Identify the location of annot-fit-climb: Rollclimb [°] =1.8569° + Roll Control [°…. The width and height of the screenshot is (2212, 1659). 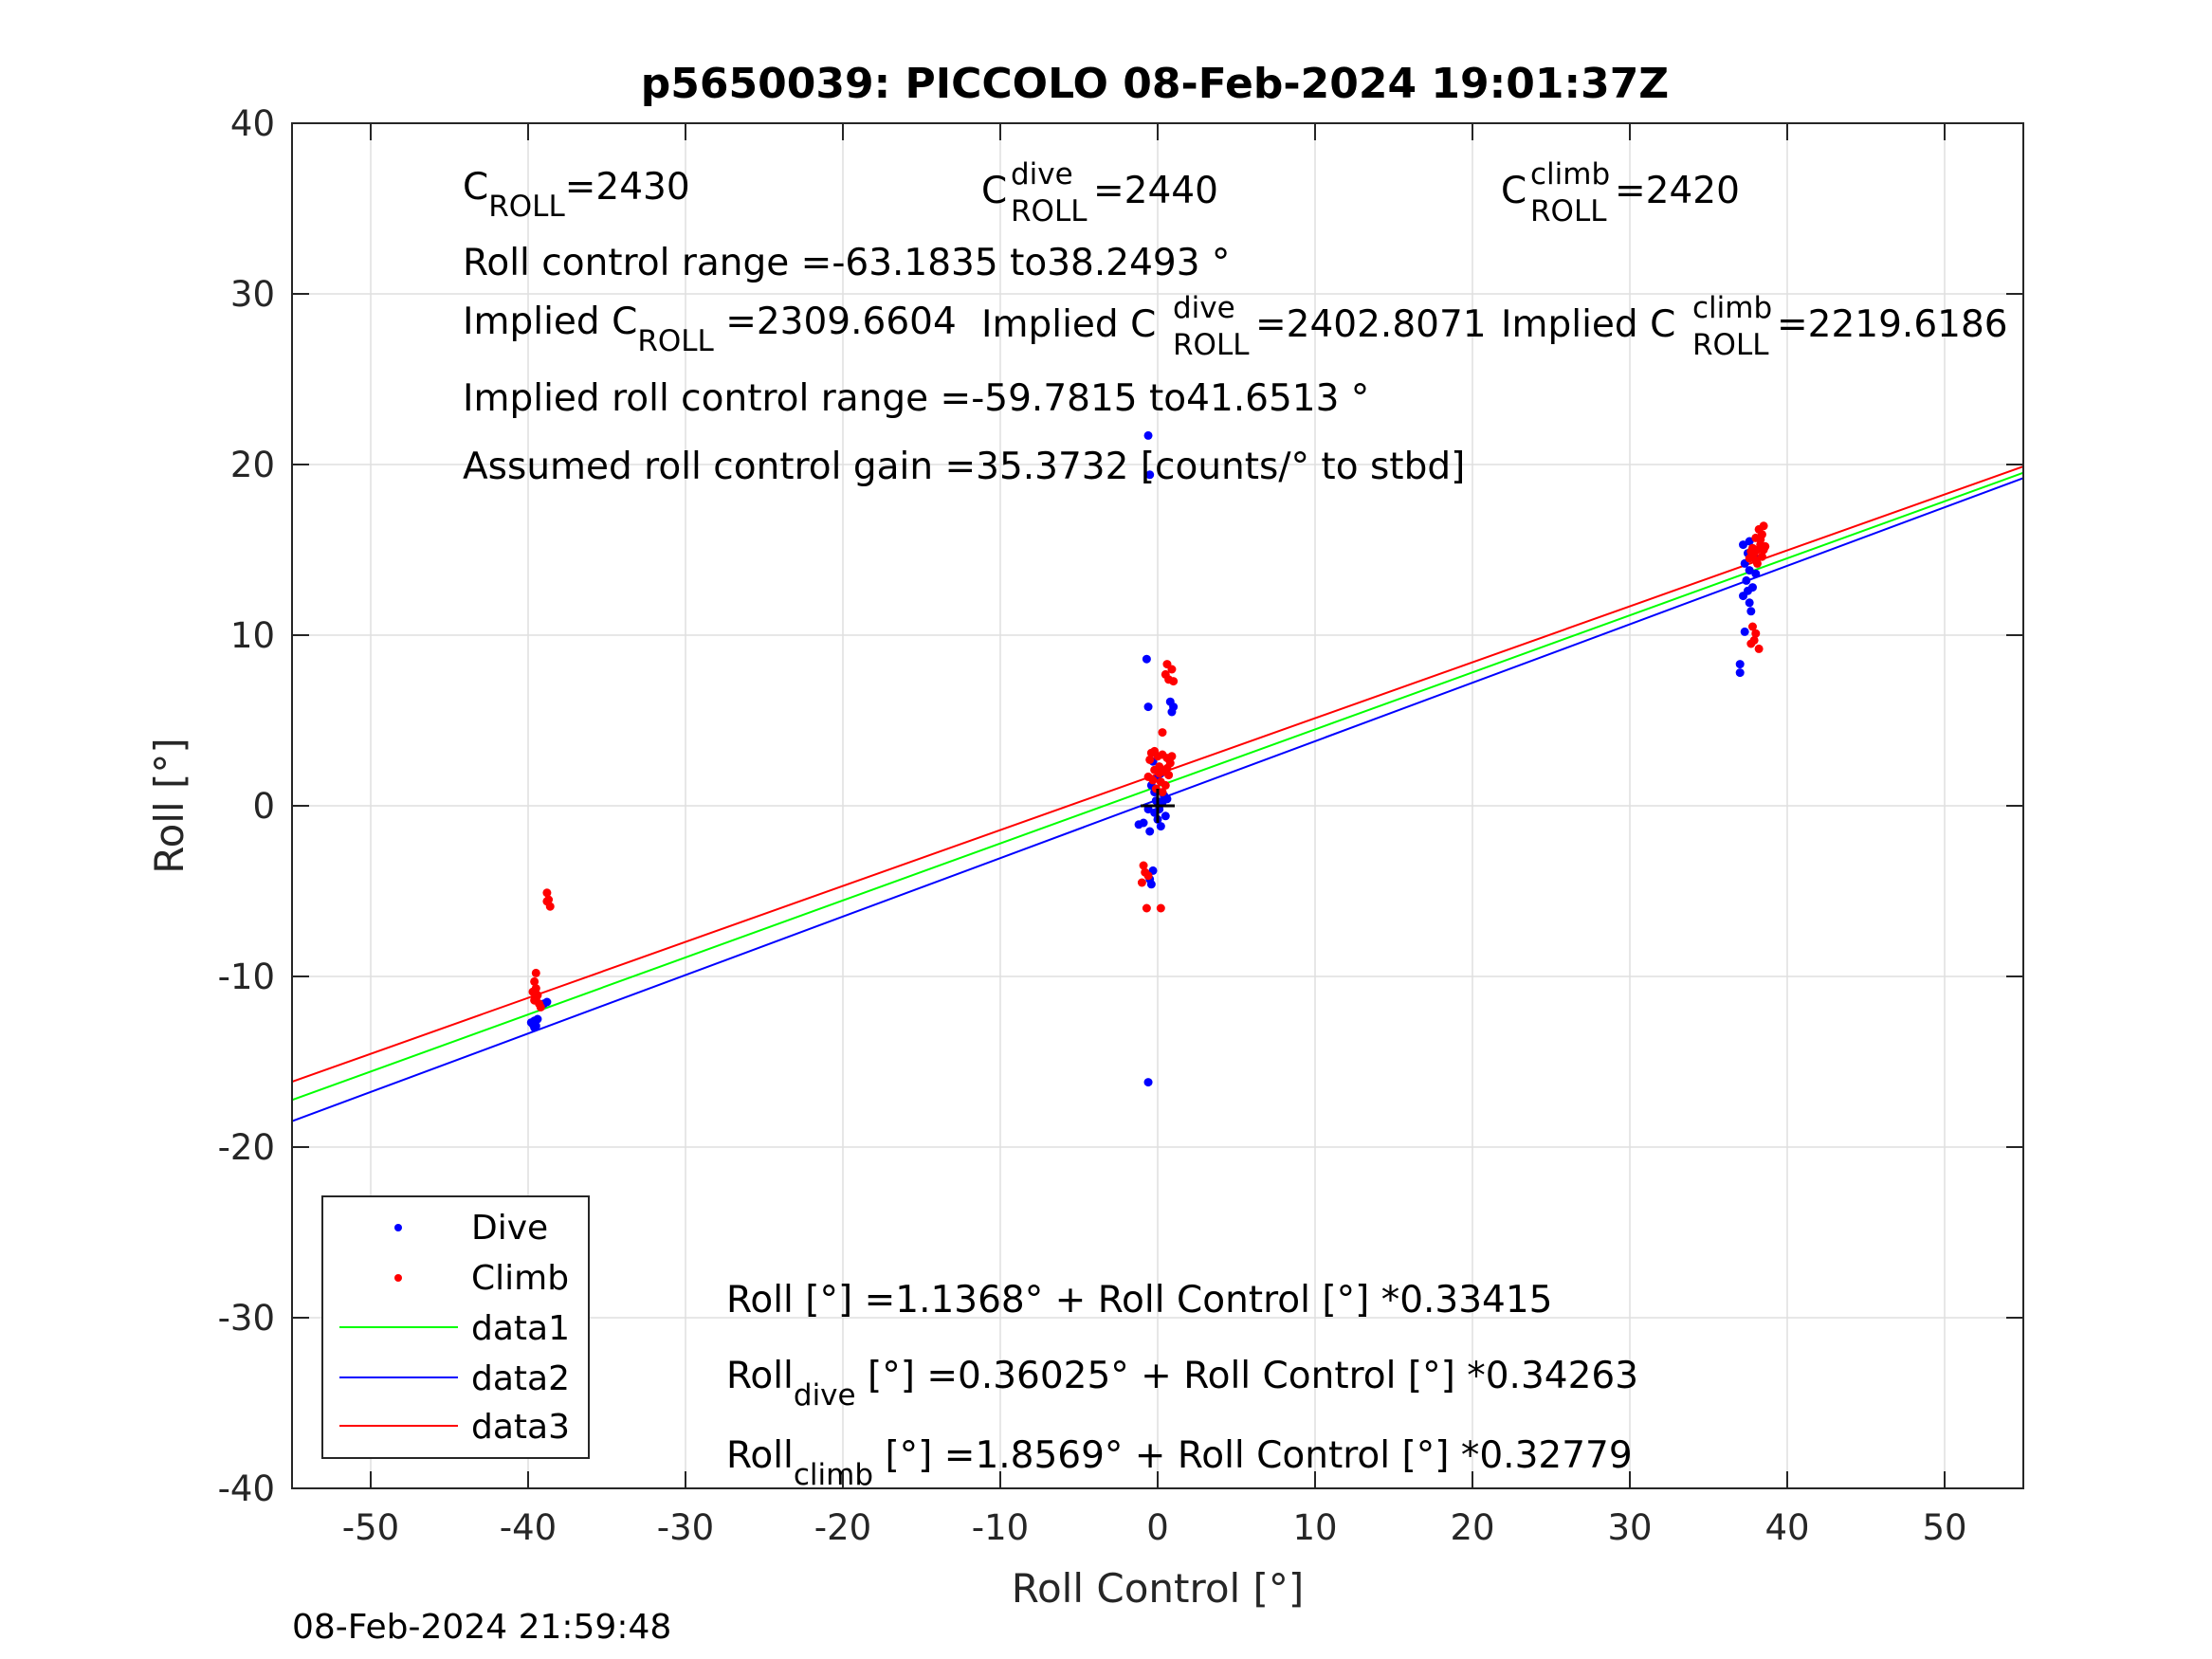
(1179, 1463).